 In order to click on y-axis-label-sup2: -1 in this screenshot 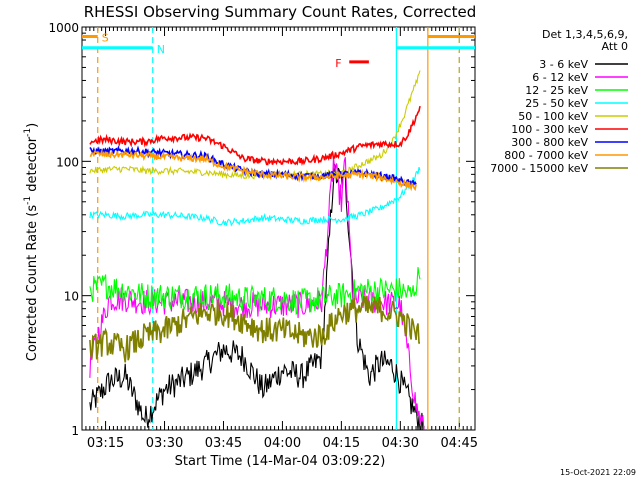, I will do `click(28, 132)`.